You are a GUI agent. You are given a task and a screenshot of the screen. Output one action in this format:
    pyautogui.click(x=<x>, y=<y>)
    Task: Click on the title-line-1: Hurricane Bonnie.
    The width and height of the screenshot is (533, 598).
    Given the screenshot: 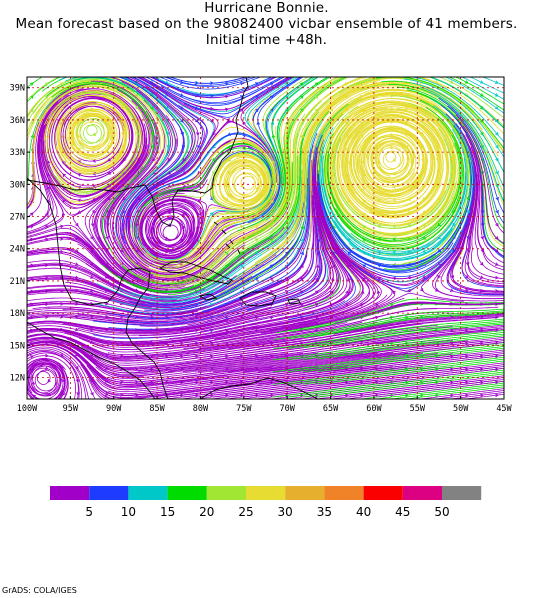 What is the action you would take?
    pyautogui.click(x=266, y=8)
    